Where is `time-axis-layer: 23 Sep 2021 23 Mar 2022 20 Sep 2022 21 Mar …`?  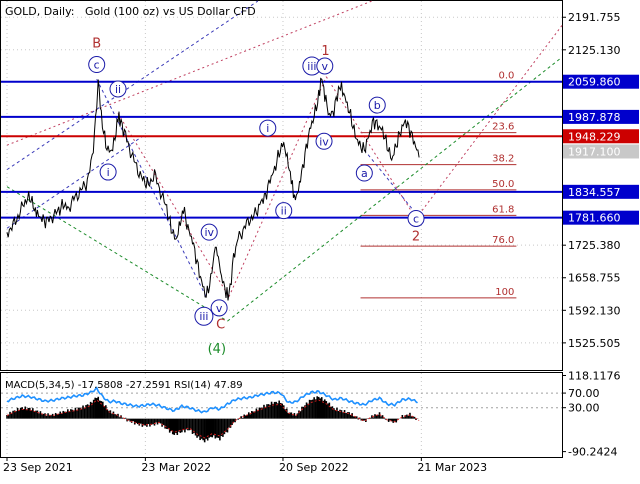 time-axis-layer: 23 Sep 2021 23 Mar 2022 20 Sep 2022 21 Mar … is located at coordinates (245, 465).